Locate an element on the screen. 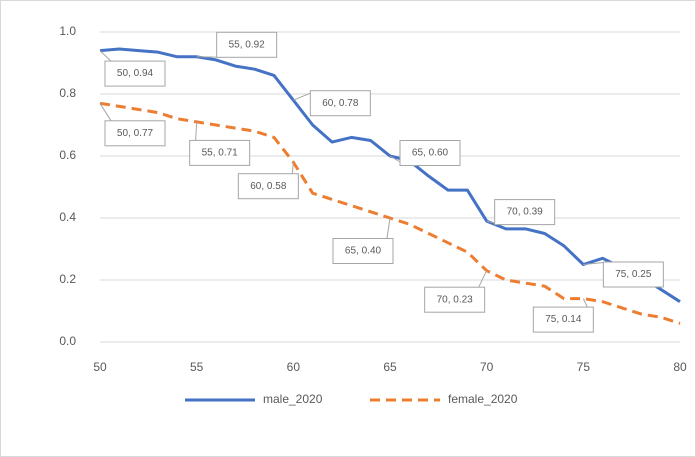 This screenshot has height=457, width=696. callout-label: 50, 0.94 is located at coordinates (135, 73).